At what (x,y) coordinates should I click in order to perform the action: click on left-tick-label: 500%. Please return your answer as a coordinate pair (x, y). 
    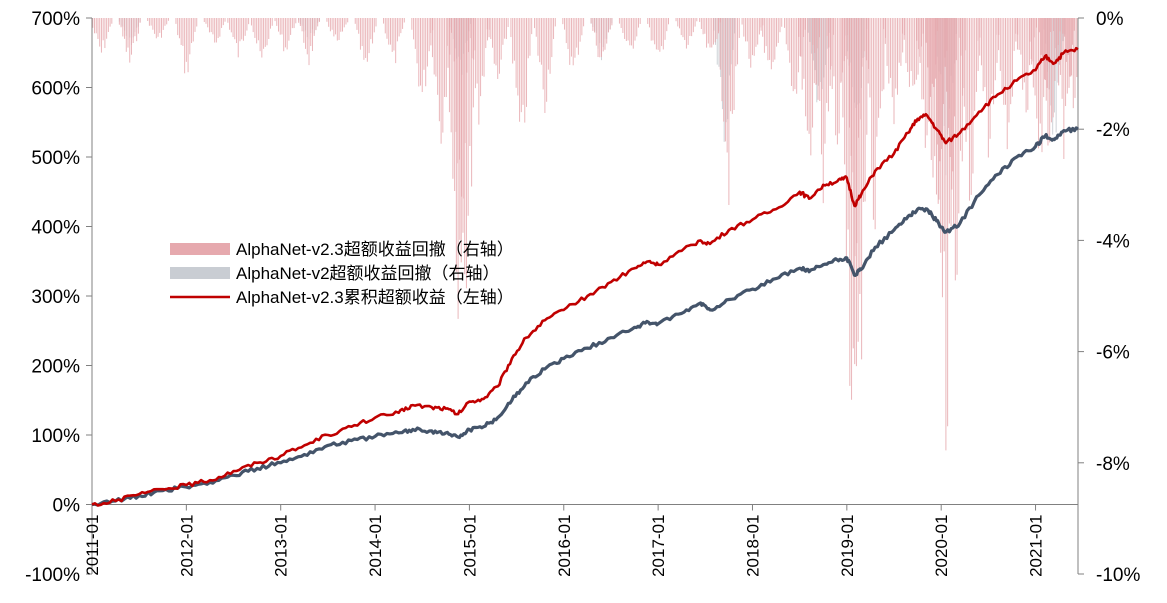
    Looking at the image, I should click on (55, 158).